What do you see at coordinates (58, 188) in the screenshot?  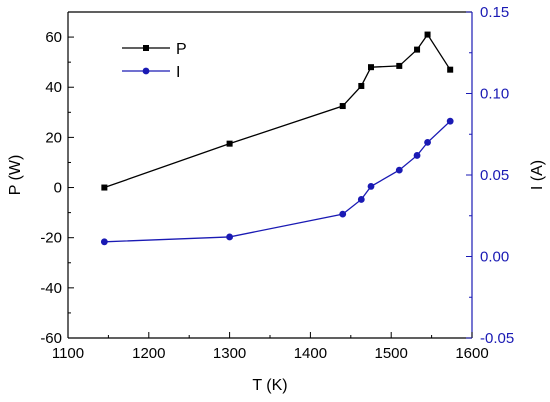 I see `y-left-tick-label: 0` at bounding box center [58, 188].